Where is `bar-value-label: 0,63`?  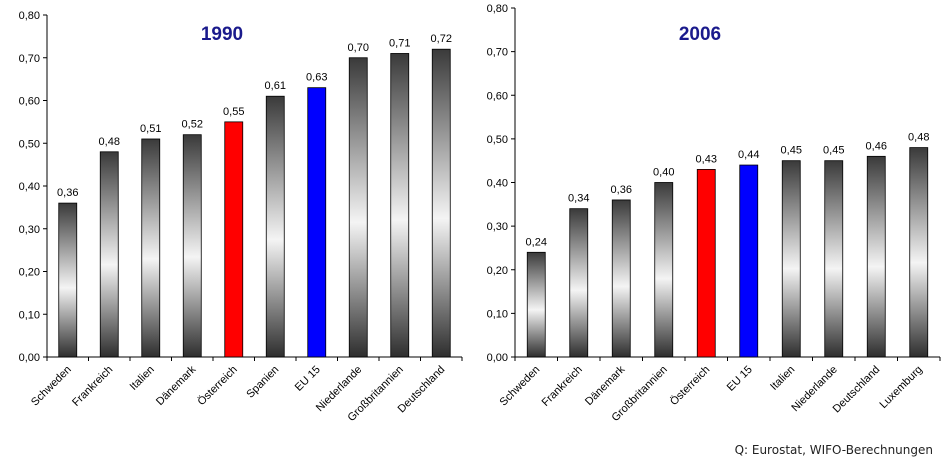
bar-value-label: 0,63 is located at coordinates (316, 78).